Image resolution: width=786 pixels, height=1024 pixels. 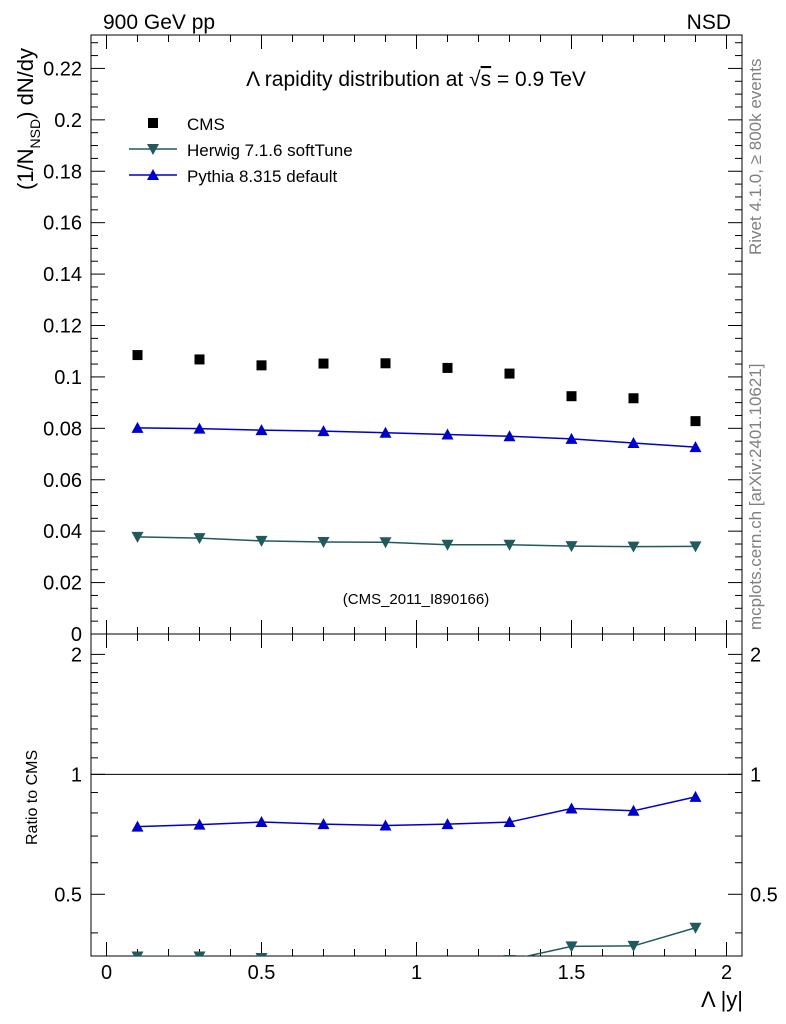 I want to click on x-tick-label: 0, so click(x=106, y=973).